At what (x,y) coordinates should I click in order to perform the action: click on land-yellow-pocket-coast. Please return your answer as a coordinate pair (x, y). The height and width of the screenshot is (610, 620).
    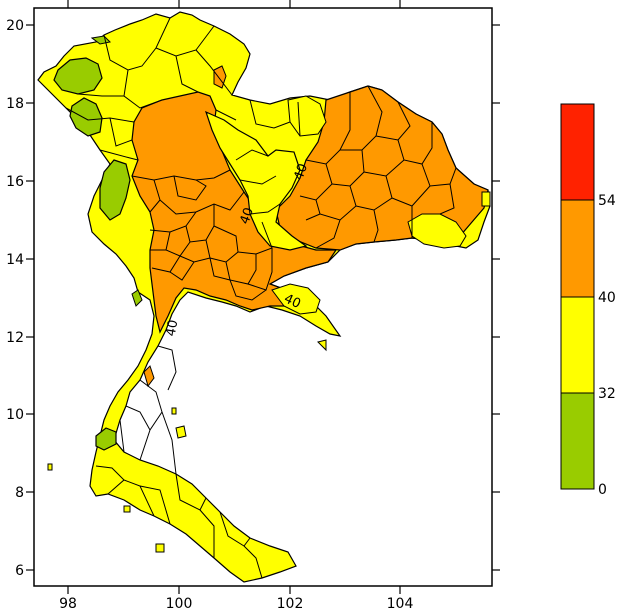
    Looking at the image, I should click on (296, 299).